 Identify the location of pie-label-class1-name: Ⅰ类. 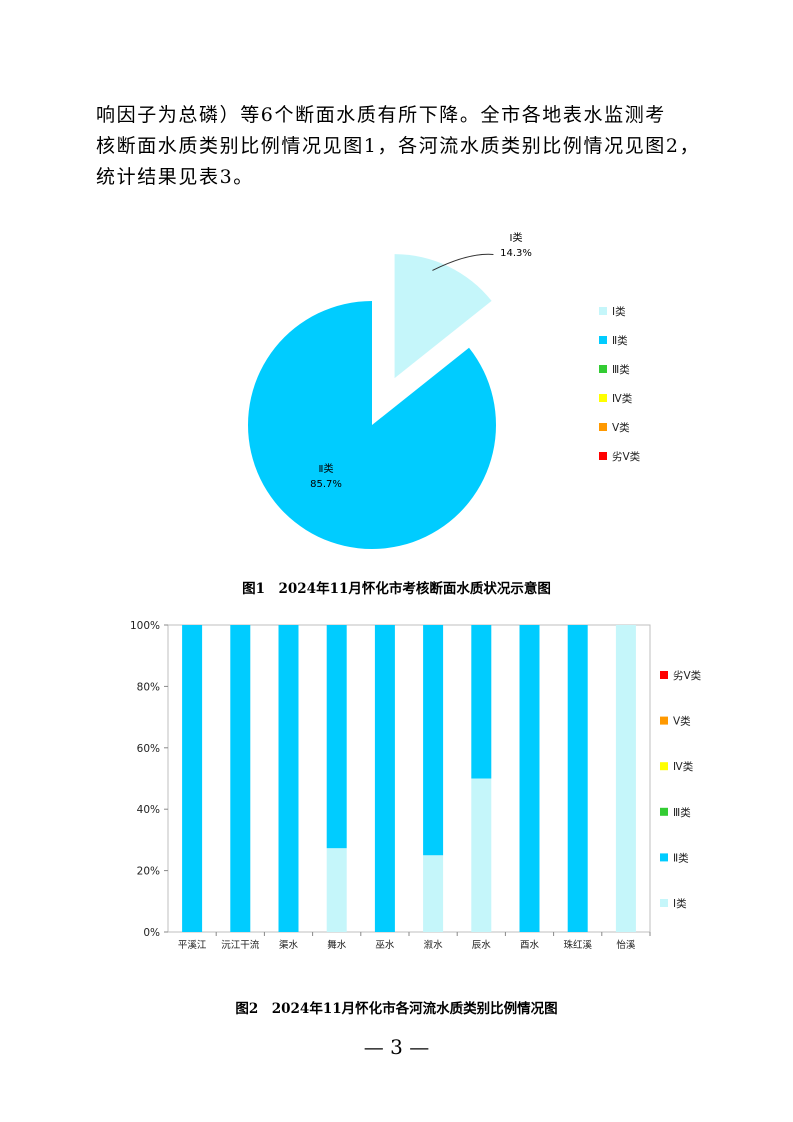
(516, 237).